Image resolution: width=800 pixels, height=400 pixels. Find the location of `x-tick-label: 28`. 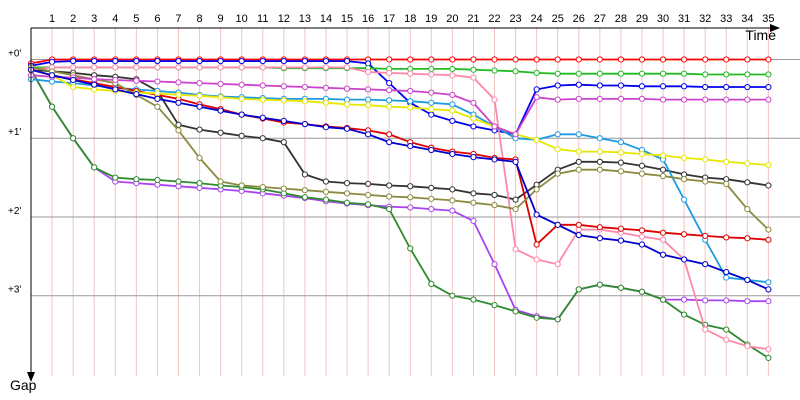

x-tick-label: 28 is located at coordinates (621, 19).